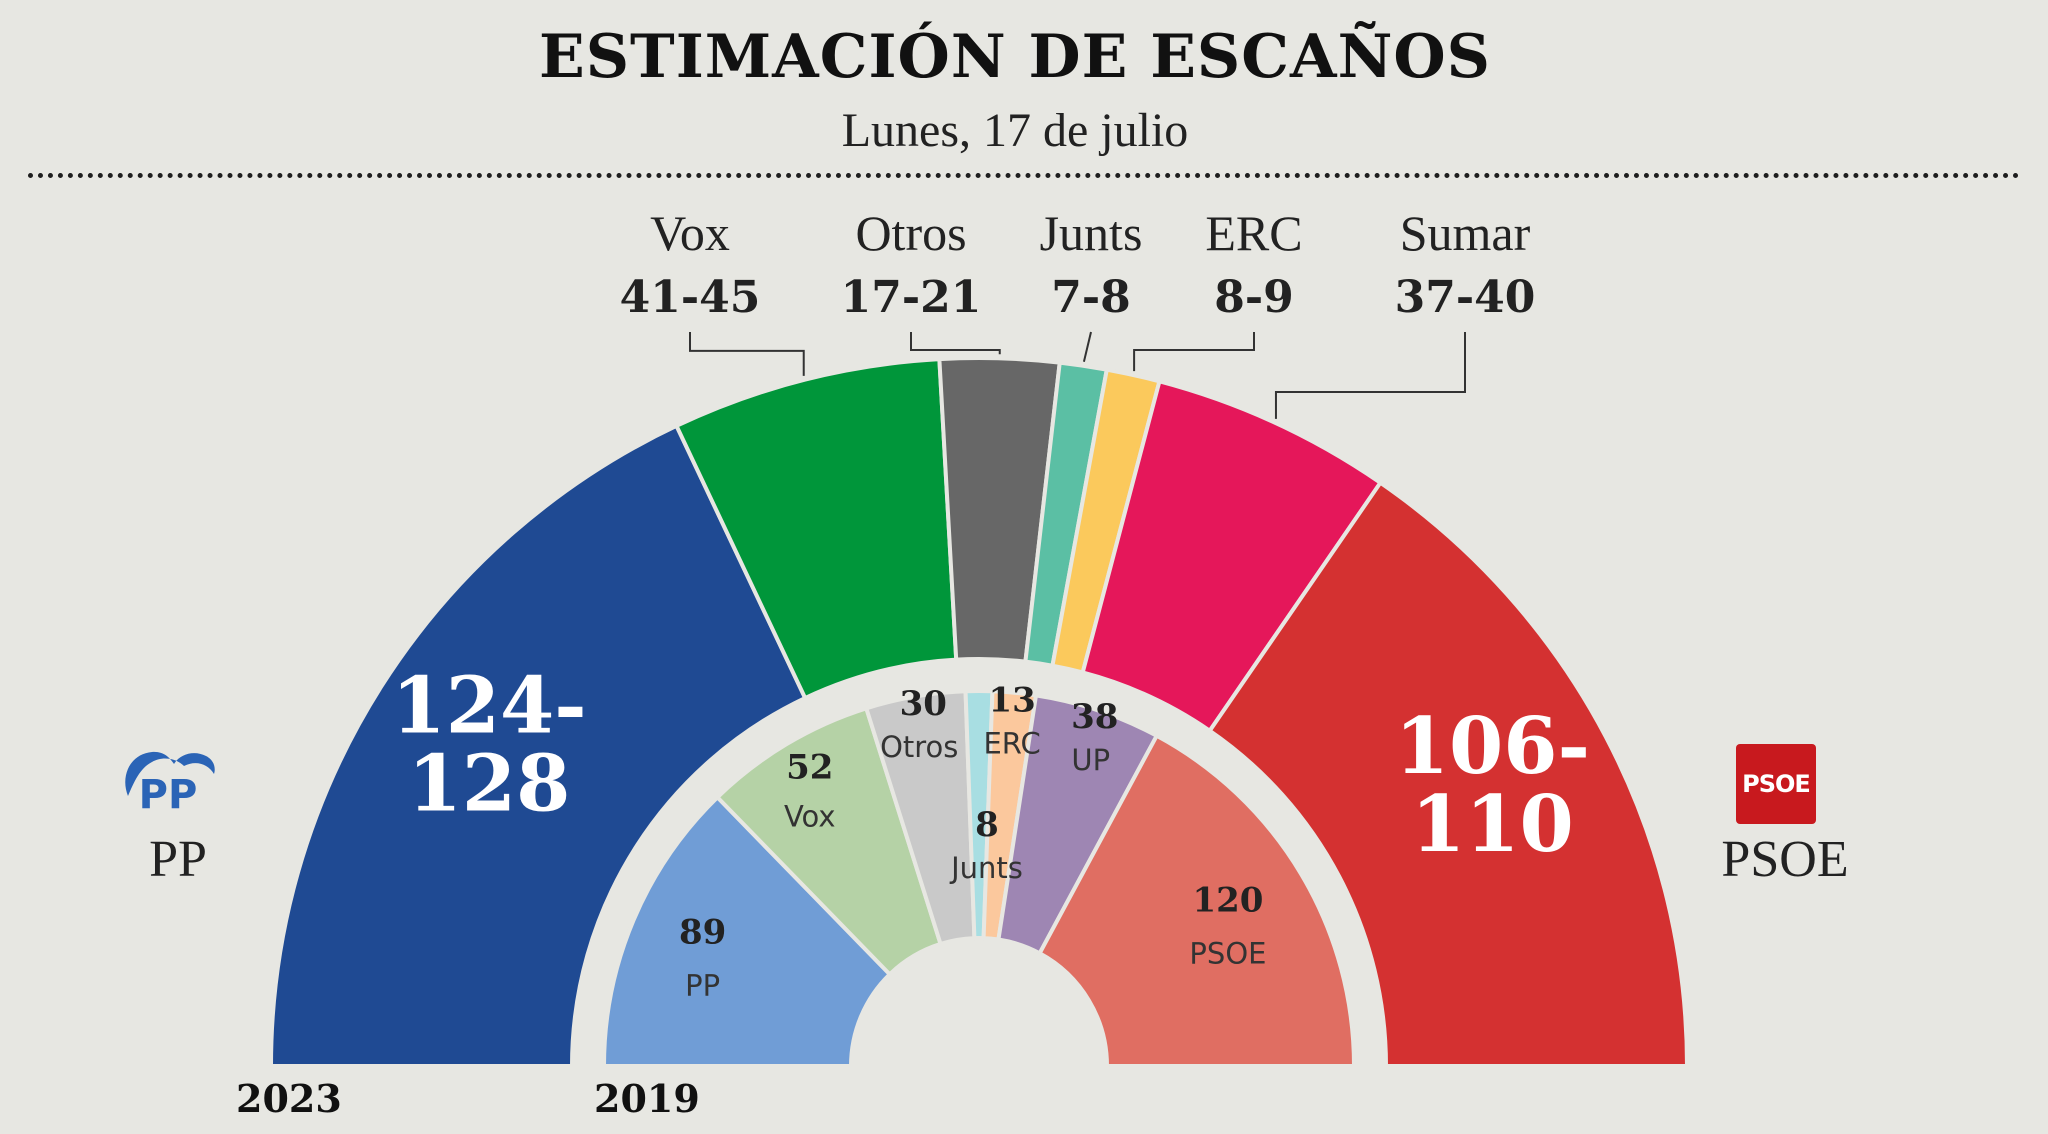  I want to click on outer-2023-value-otros: 17-21, so click(911, 297).